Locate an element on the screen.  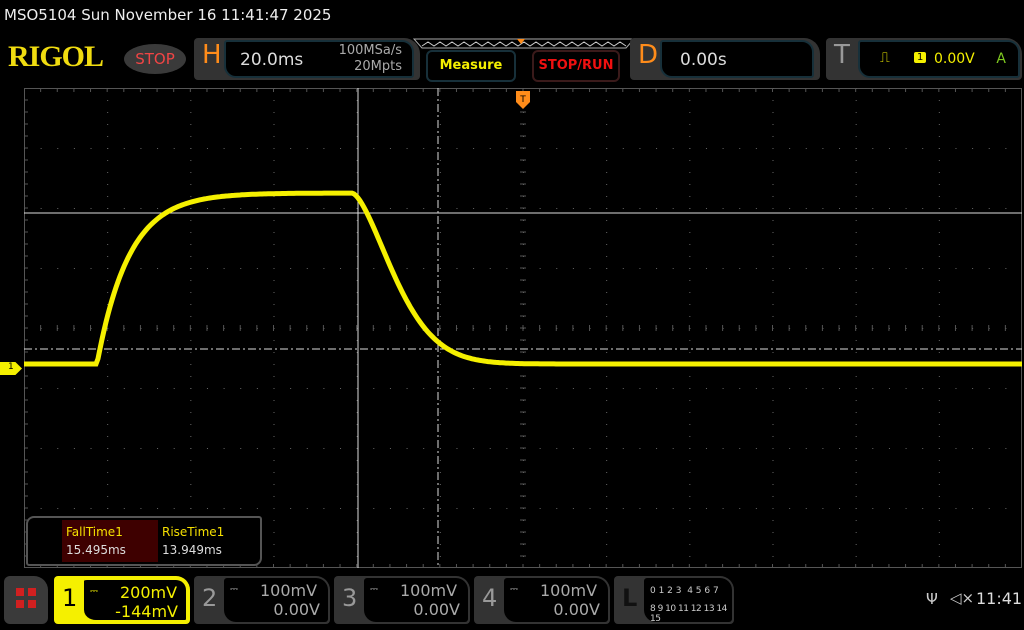
memory-depth: 20Mpts is located at coordinates (378, 66).